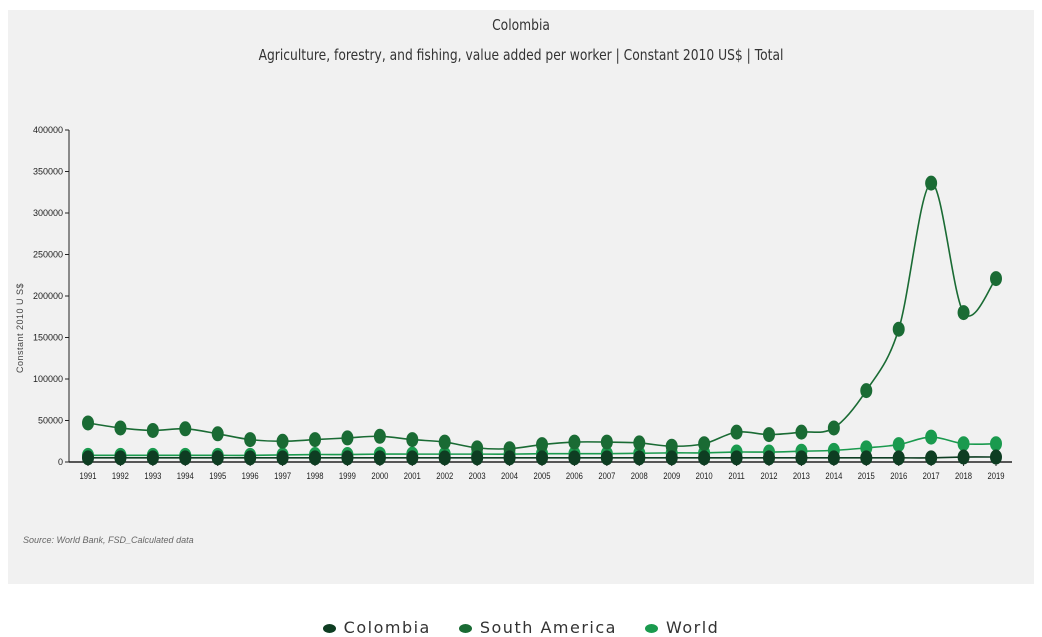  What do you see at coordinates (801, 475) in the screenshot?
I see `x-tick-label: 2013` at bounding box center [801, 475].